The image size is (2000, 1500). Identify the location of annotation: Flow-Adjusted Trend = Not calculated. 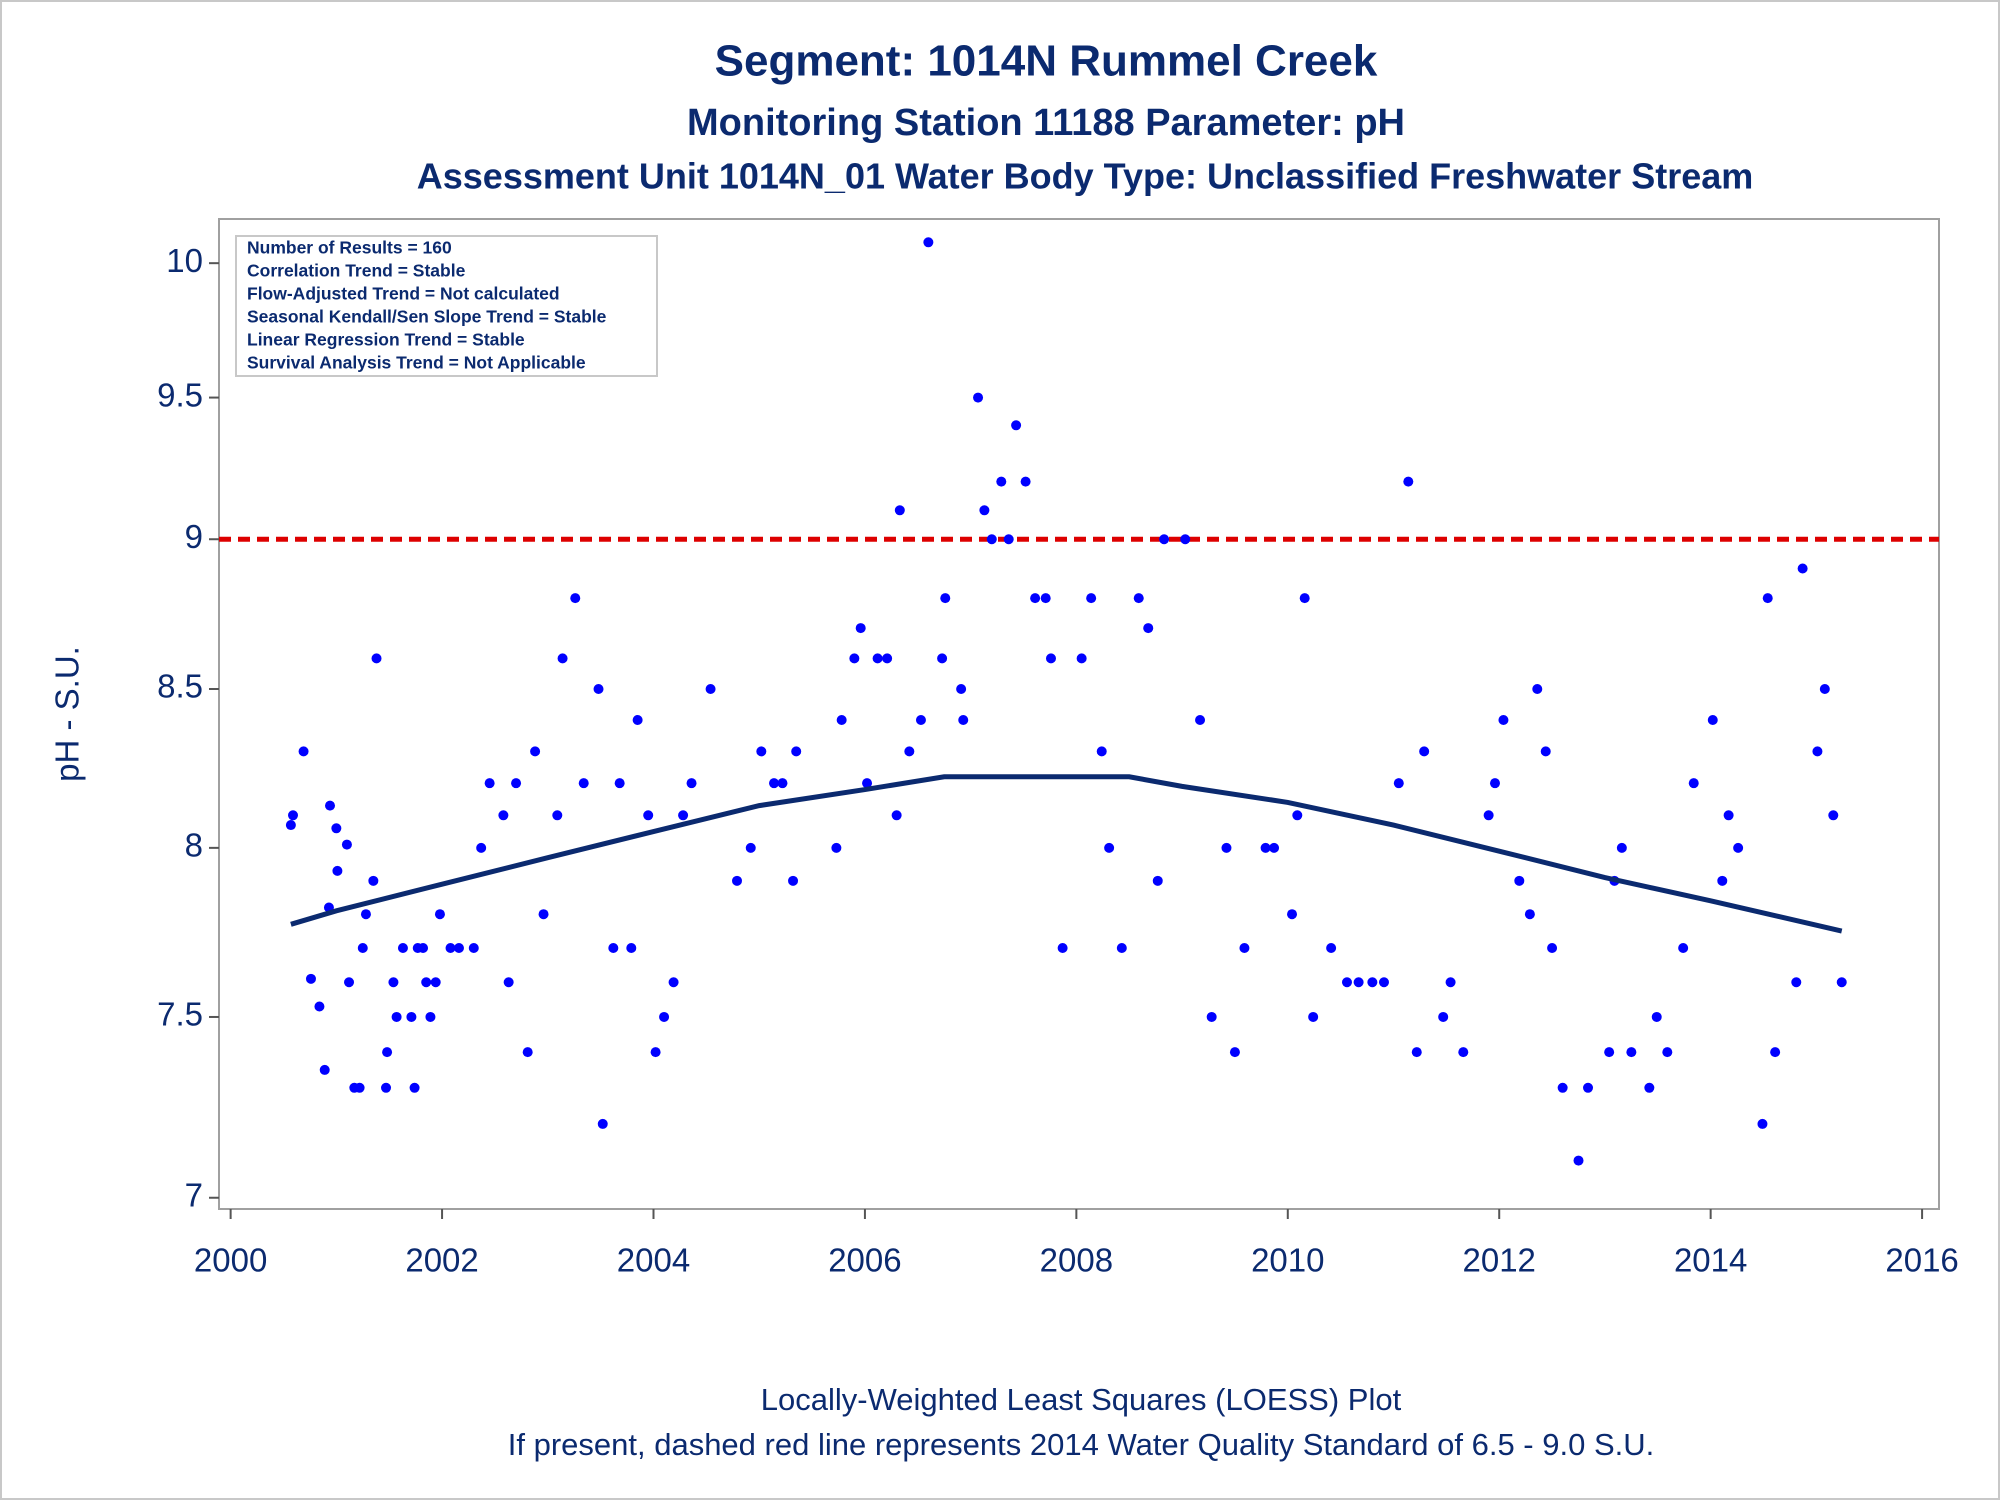
(403, 294).